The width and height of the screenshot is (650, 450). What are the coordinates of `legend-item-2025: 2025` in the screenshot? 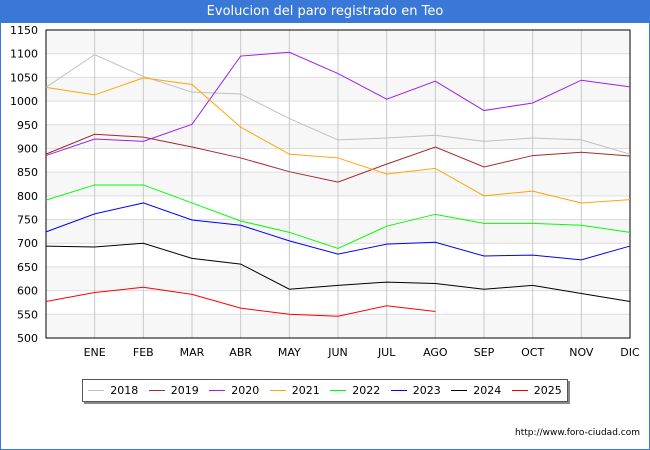 It's located at (536, 390).